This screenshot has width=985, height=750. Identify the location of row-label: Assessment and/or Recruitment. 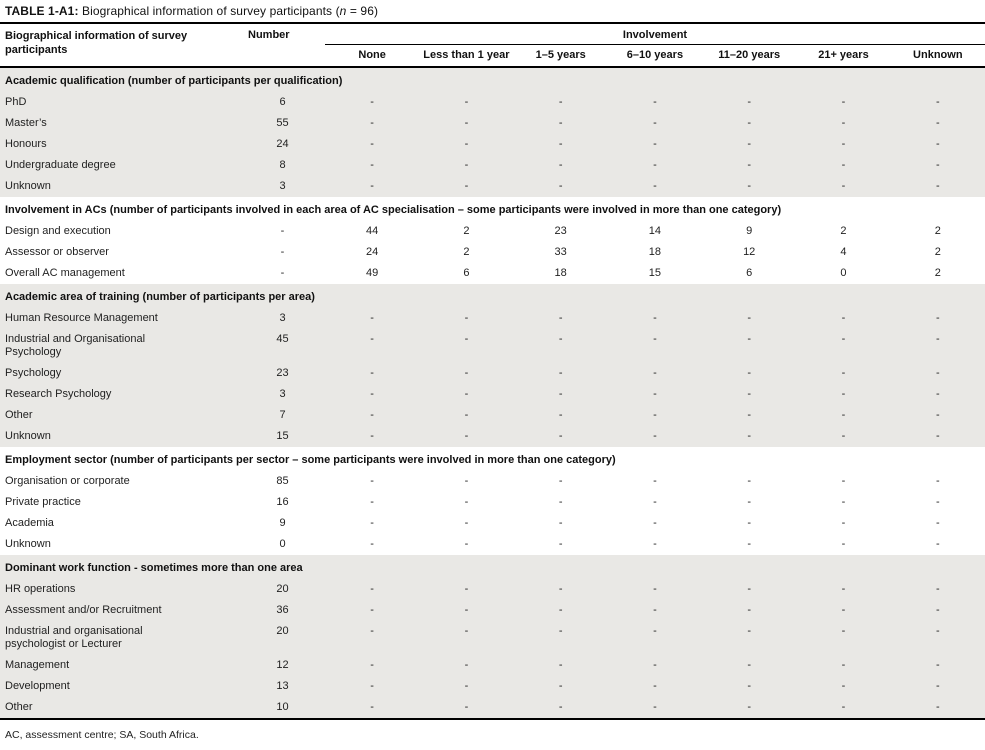
(83, 610).